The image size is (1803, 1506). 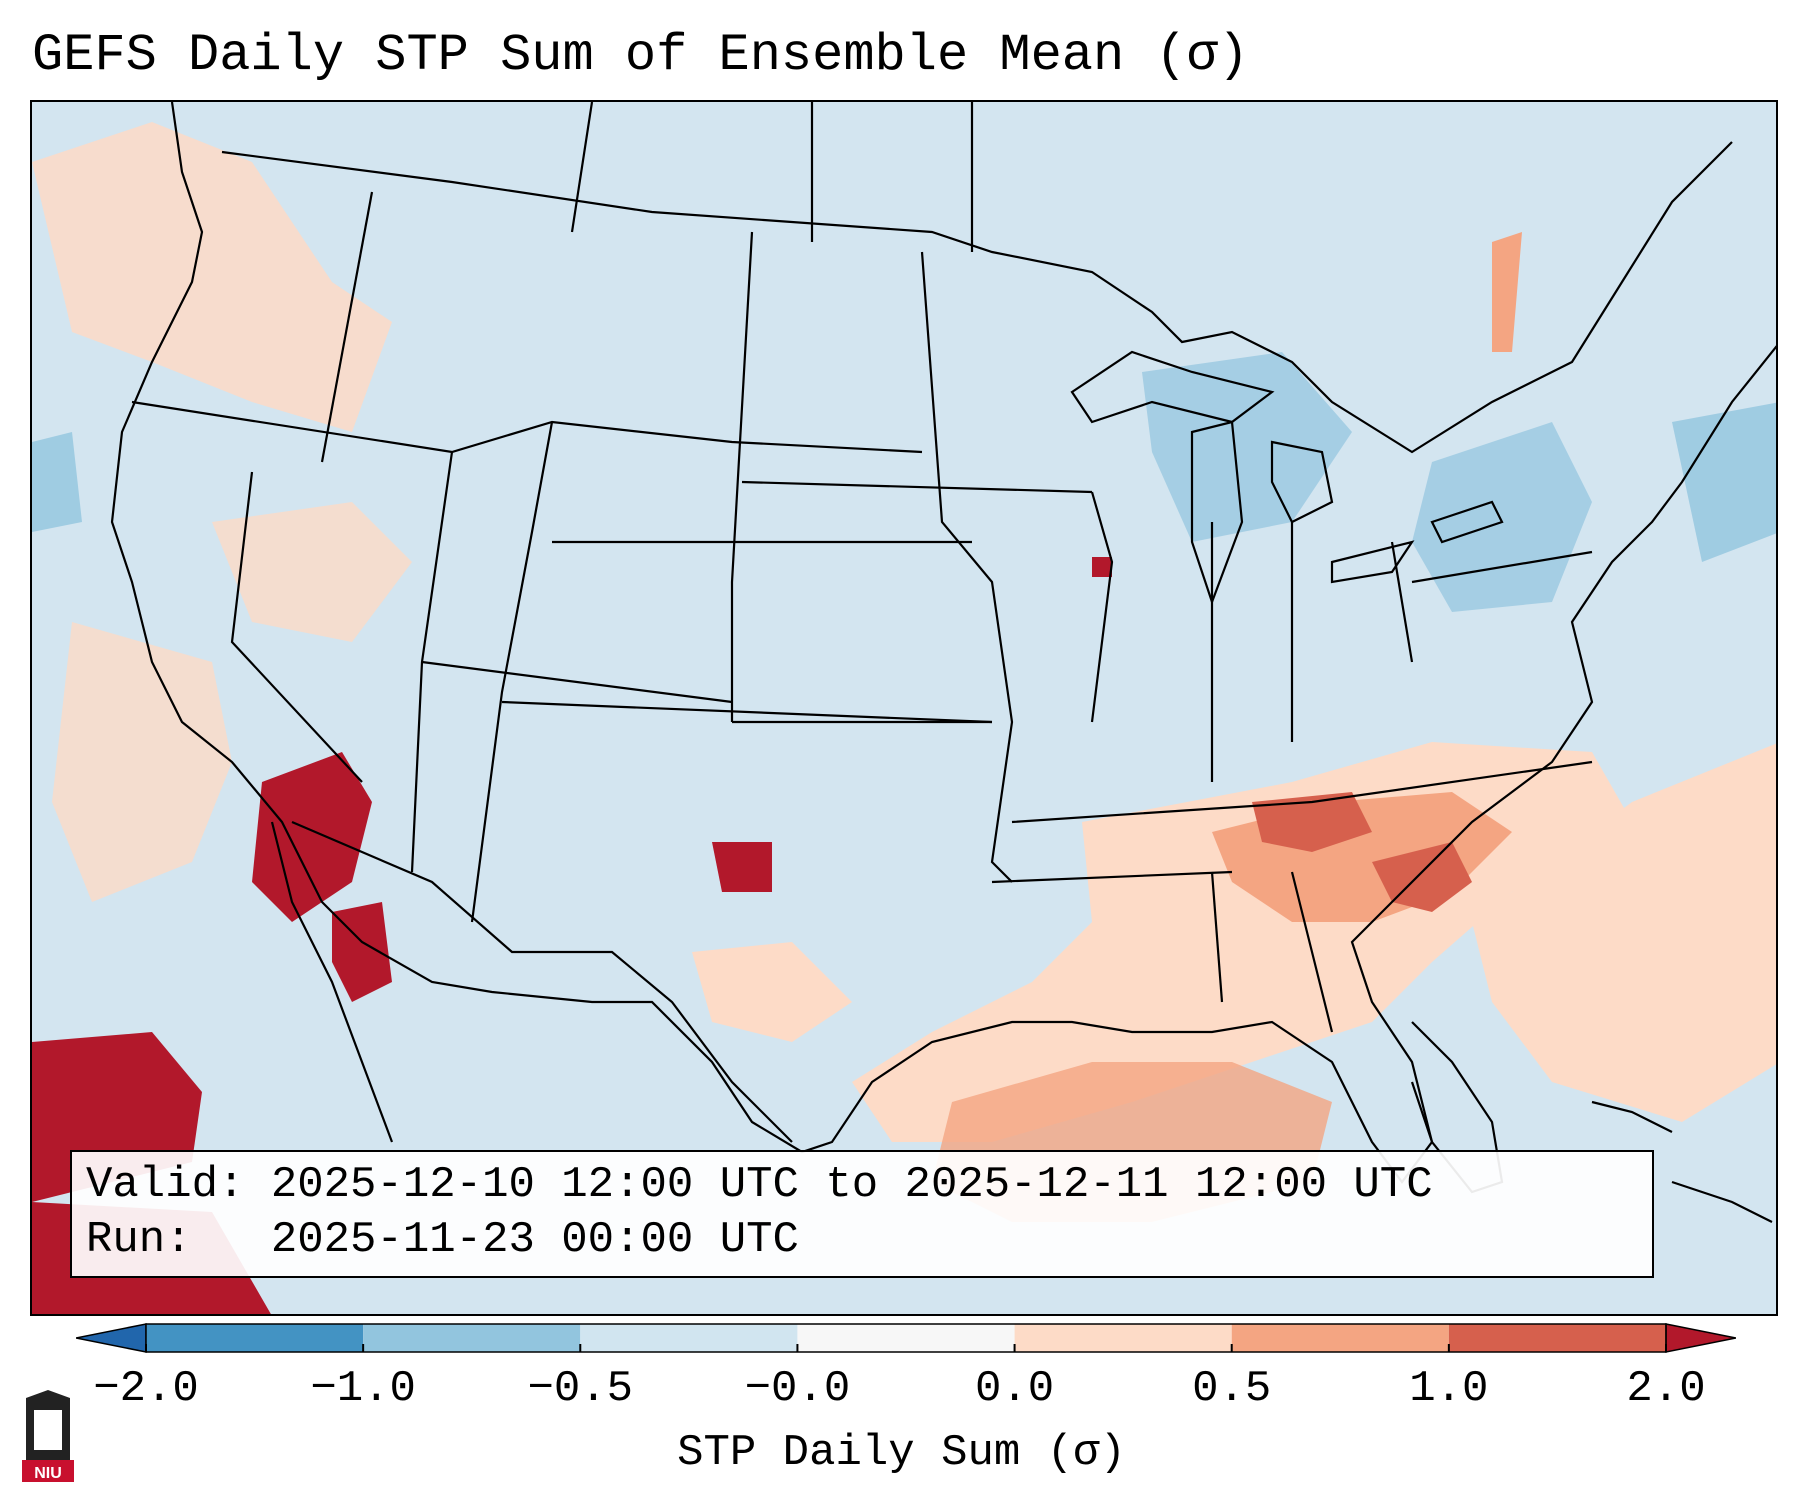 What do you see at coordinates (1217, 513) in the screenshot?
I see `lake-michigan` at bounding box center [1217, 513].